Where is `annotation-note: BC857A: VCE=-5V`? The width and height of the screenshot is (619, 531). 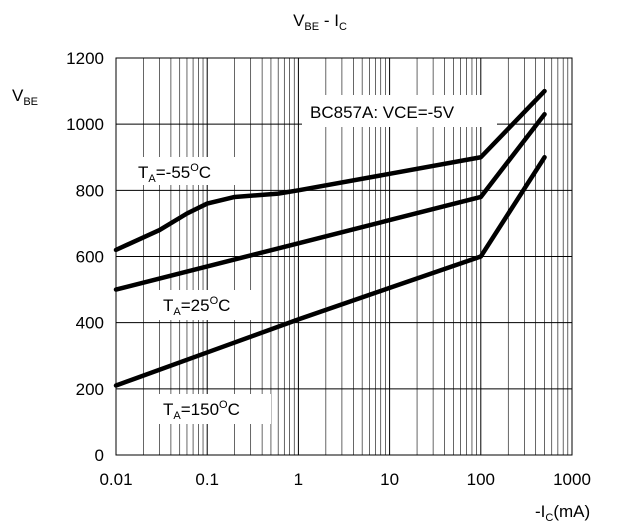 annotation-note: BC857A: VCE=-5V is located at coordinates (382, 112).